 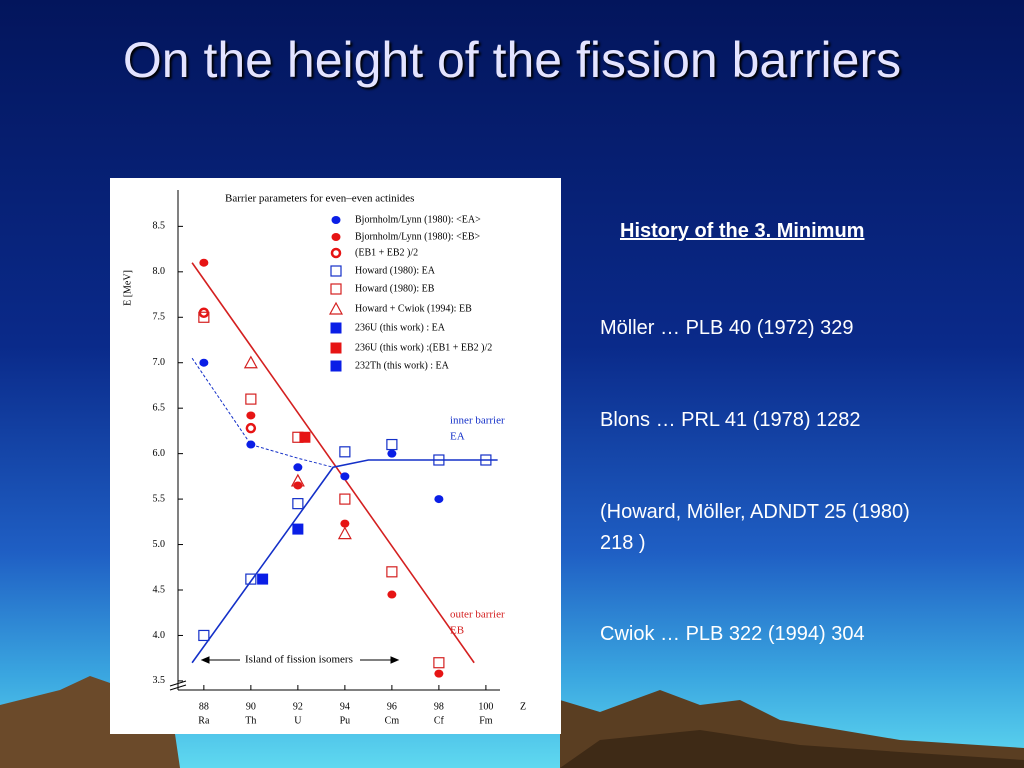 What do you see at coordinates (178, 685) in the screenshot?
I see `axis-break` at bounding box center [178, 685].